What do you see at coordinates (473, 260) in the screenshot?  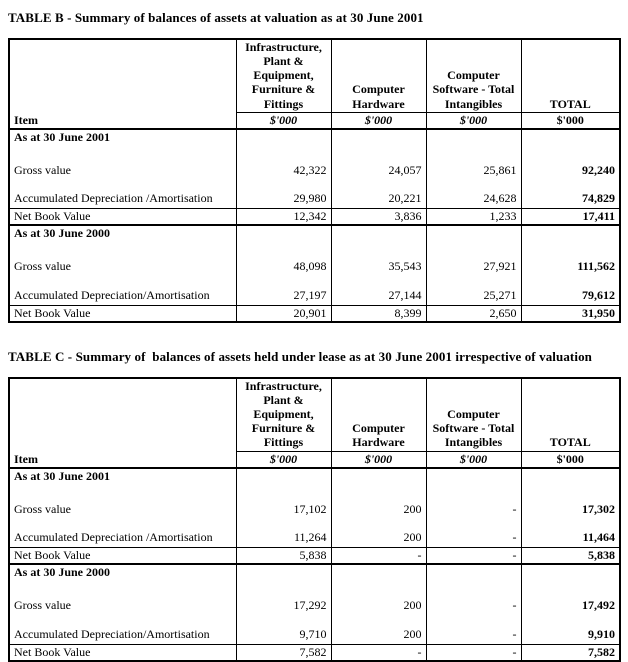 I see `value-cell: 27,921` at bounding box center [473, 260].